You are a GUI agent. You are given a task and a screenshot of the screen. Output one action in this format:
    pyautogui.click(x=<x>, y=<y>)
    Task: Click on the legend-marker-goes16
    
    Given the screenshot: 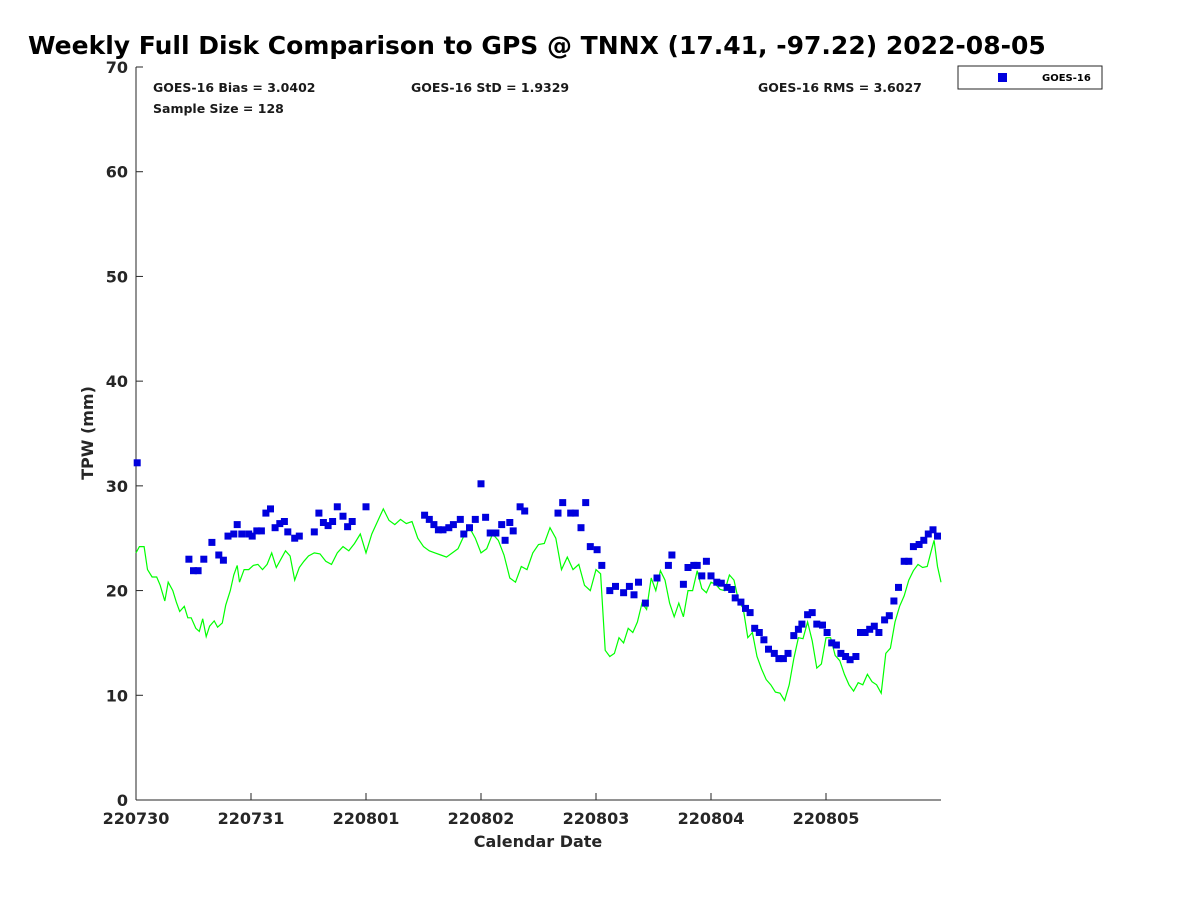 What is the action you would take?
    pyautogui.click(x=1002, y=77)
    